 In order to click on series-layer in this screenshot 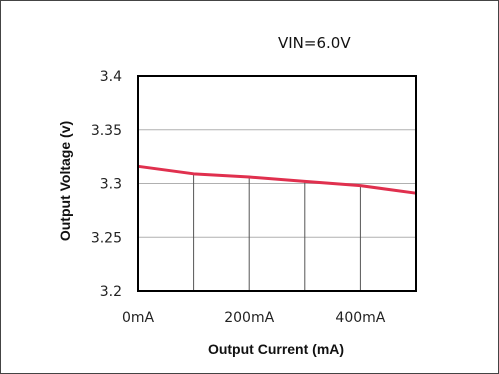, I will do `click(277, 179)`.